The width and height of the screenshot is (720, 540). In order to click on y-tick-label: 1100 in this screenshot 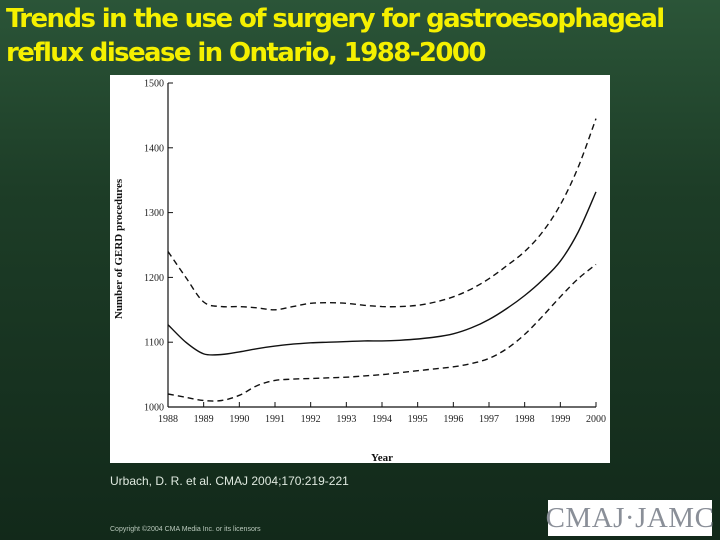, I will do `click(154, 343)`.